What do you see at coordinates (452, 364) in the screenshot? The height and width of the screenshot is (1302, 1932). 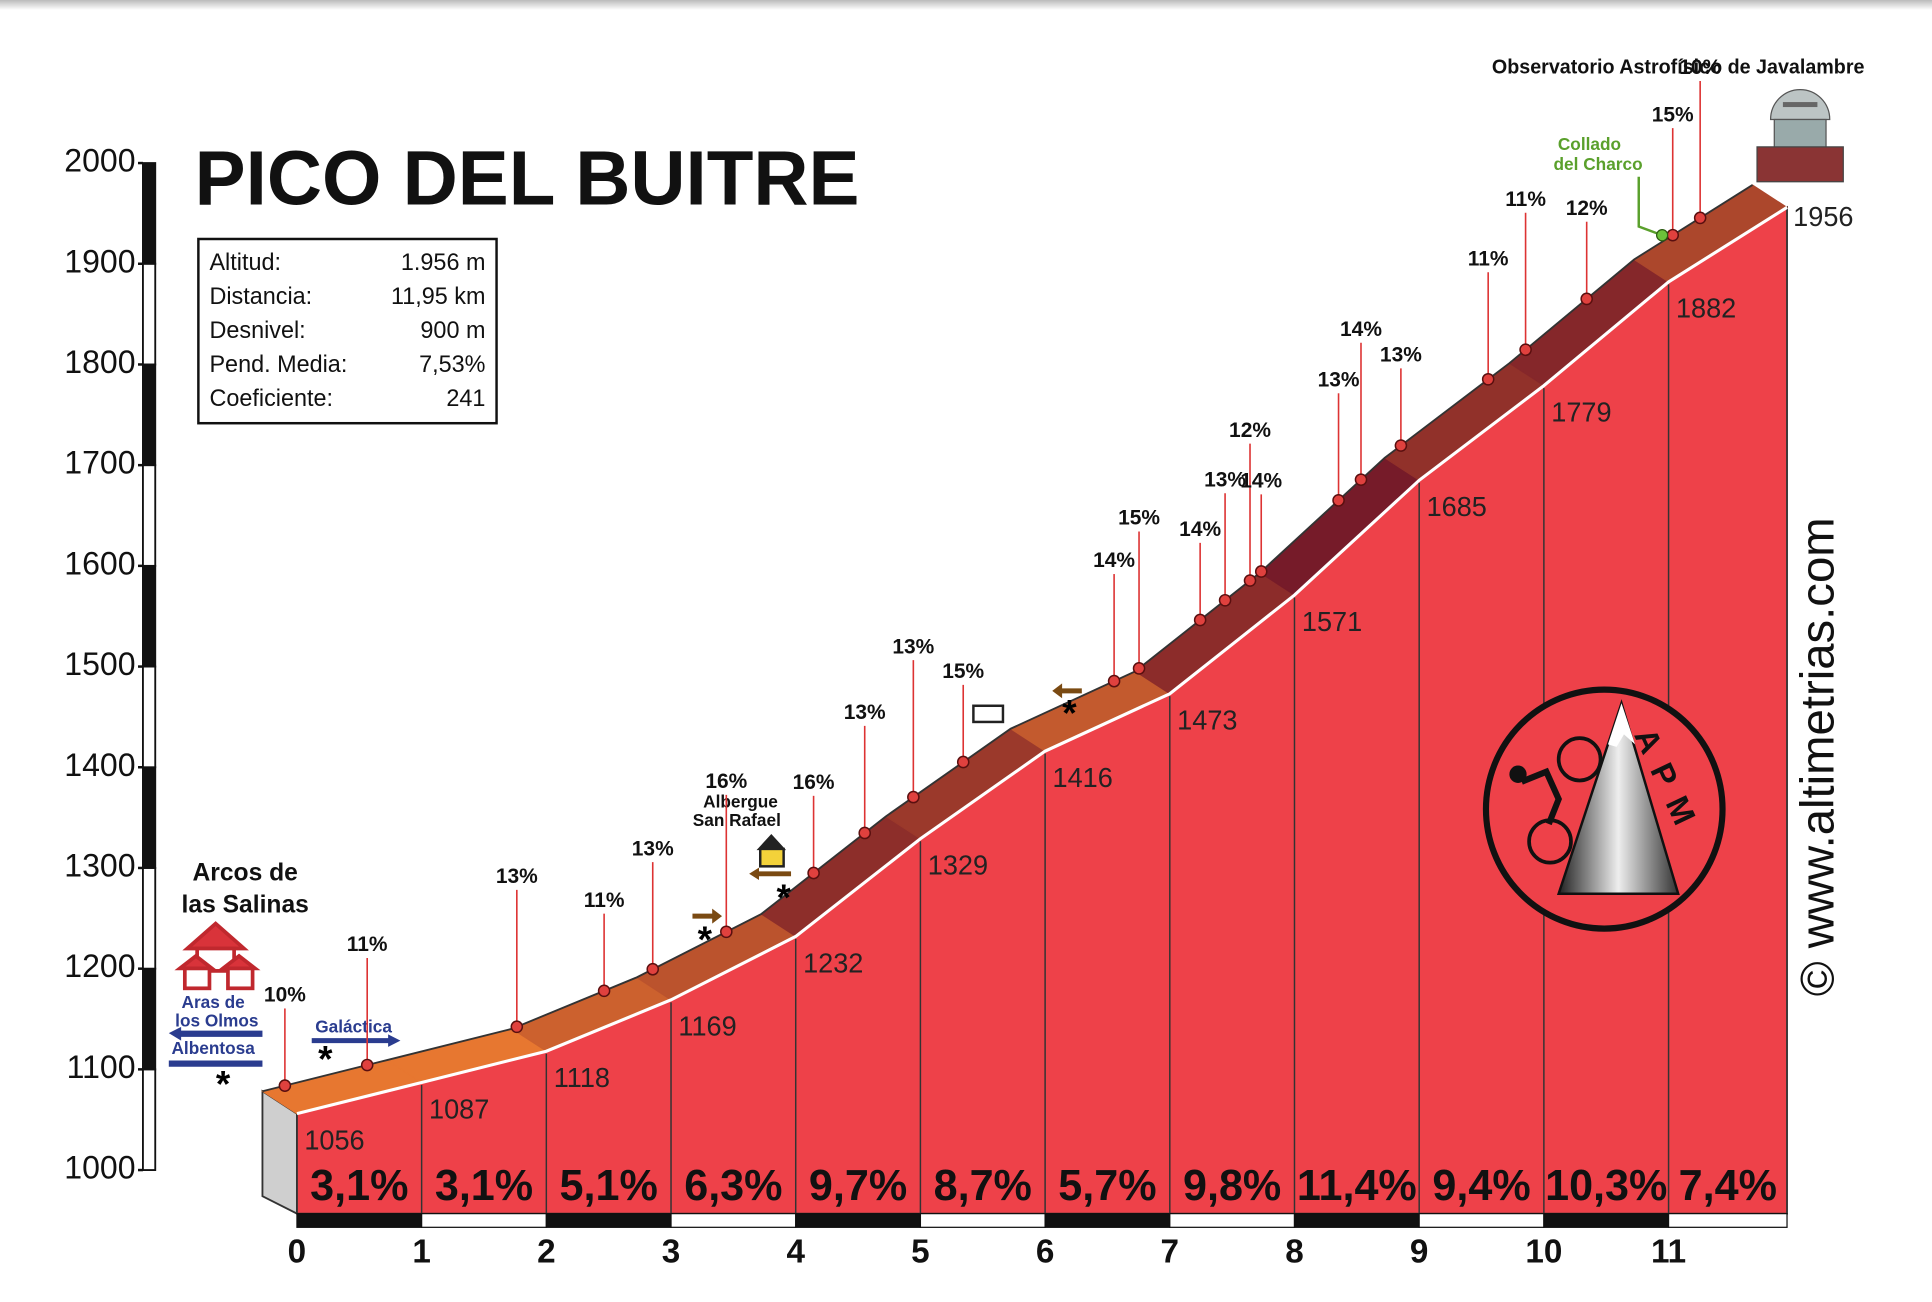 I see `stat-value: 7,53%` at bounding box center [452, 364].